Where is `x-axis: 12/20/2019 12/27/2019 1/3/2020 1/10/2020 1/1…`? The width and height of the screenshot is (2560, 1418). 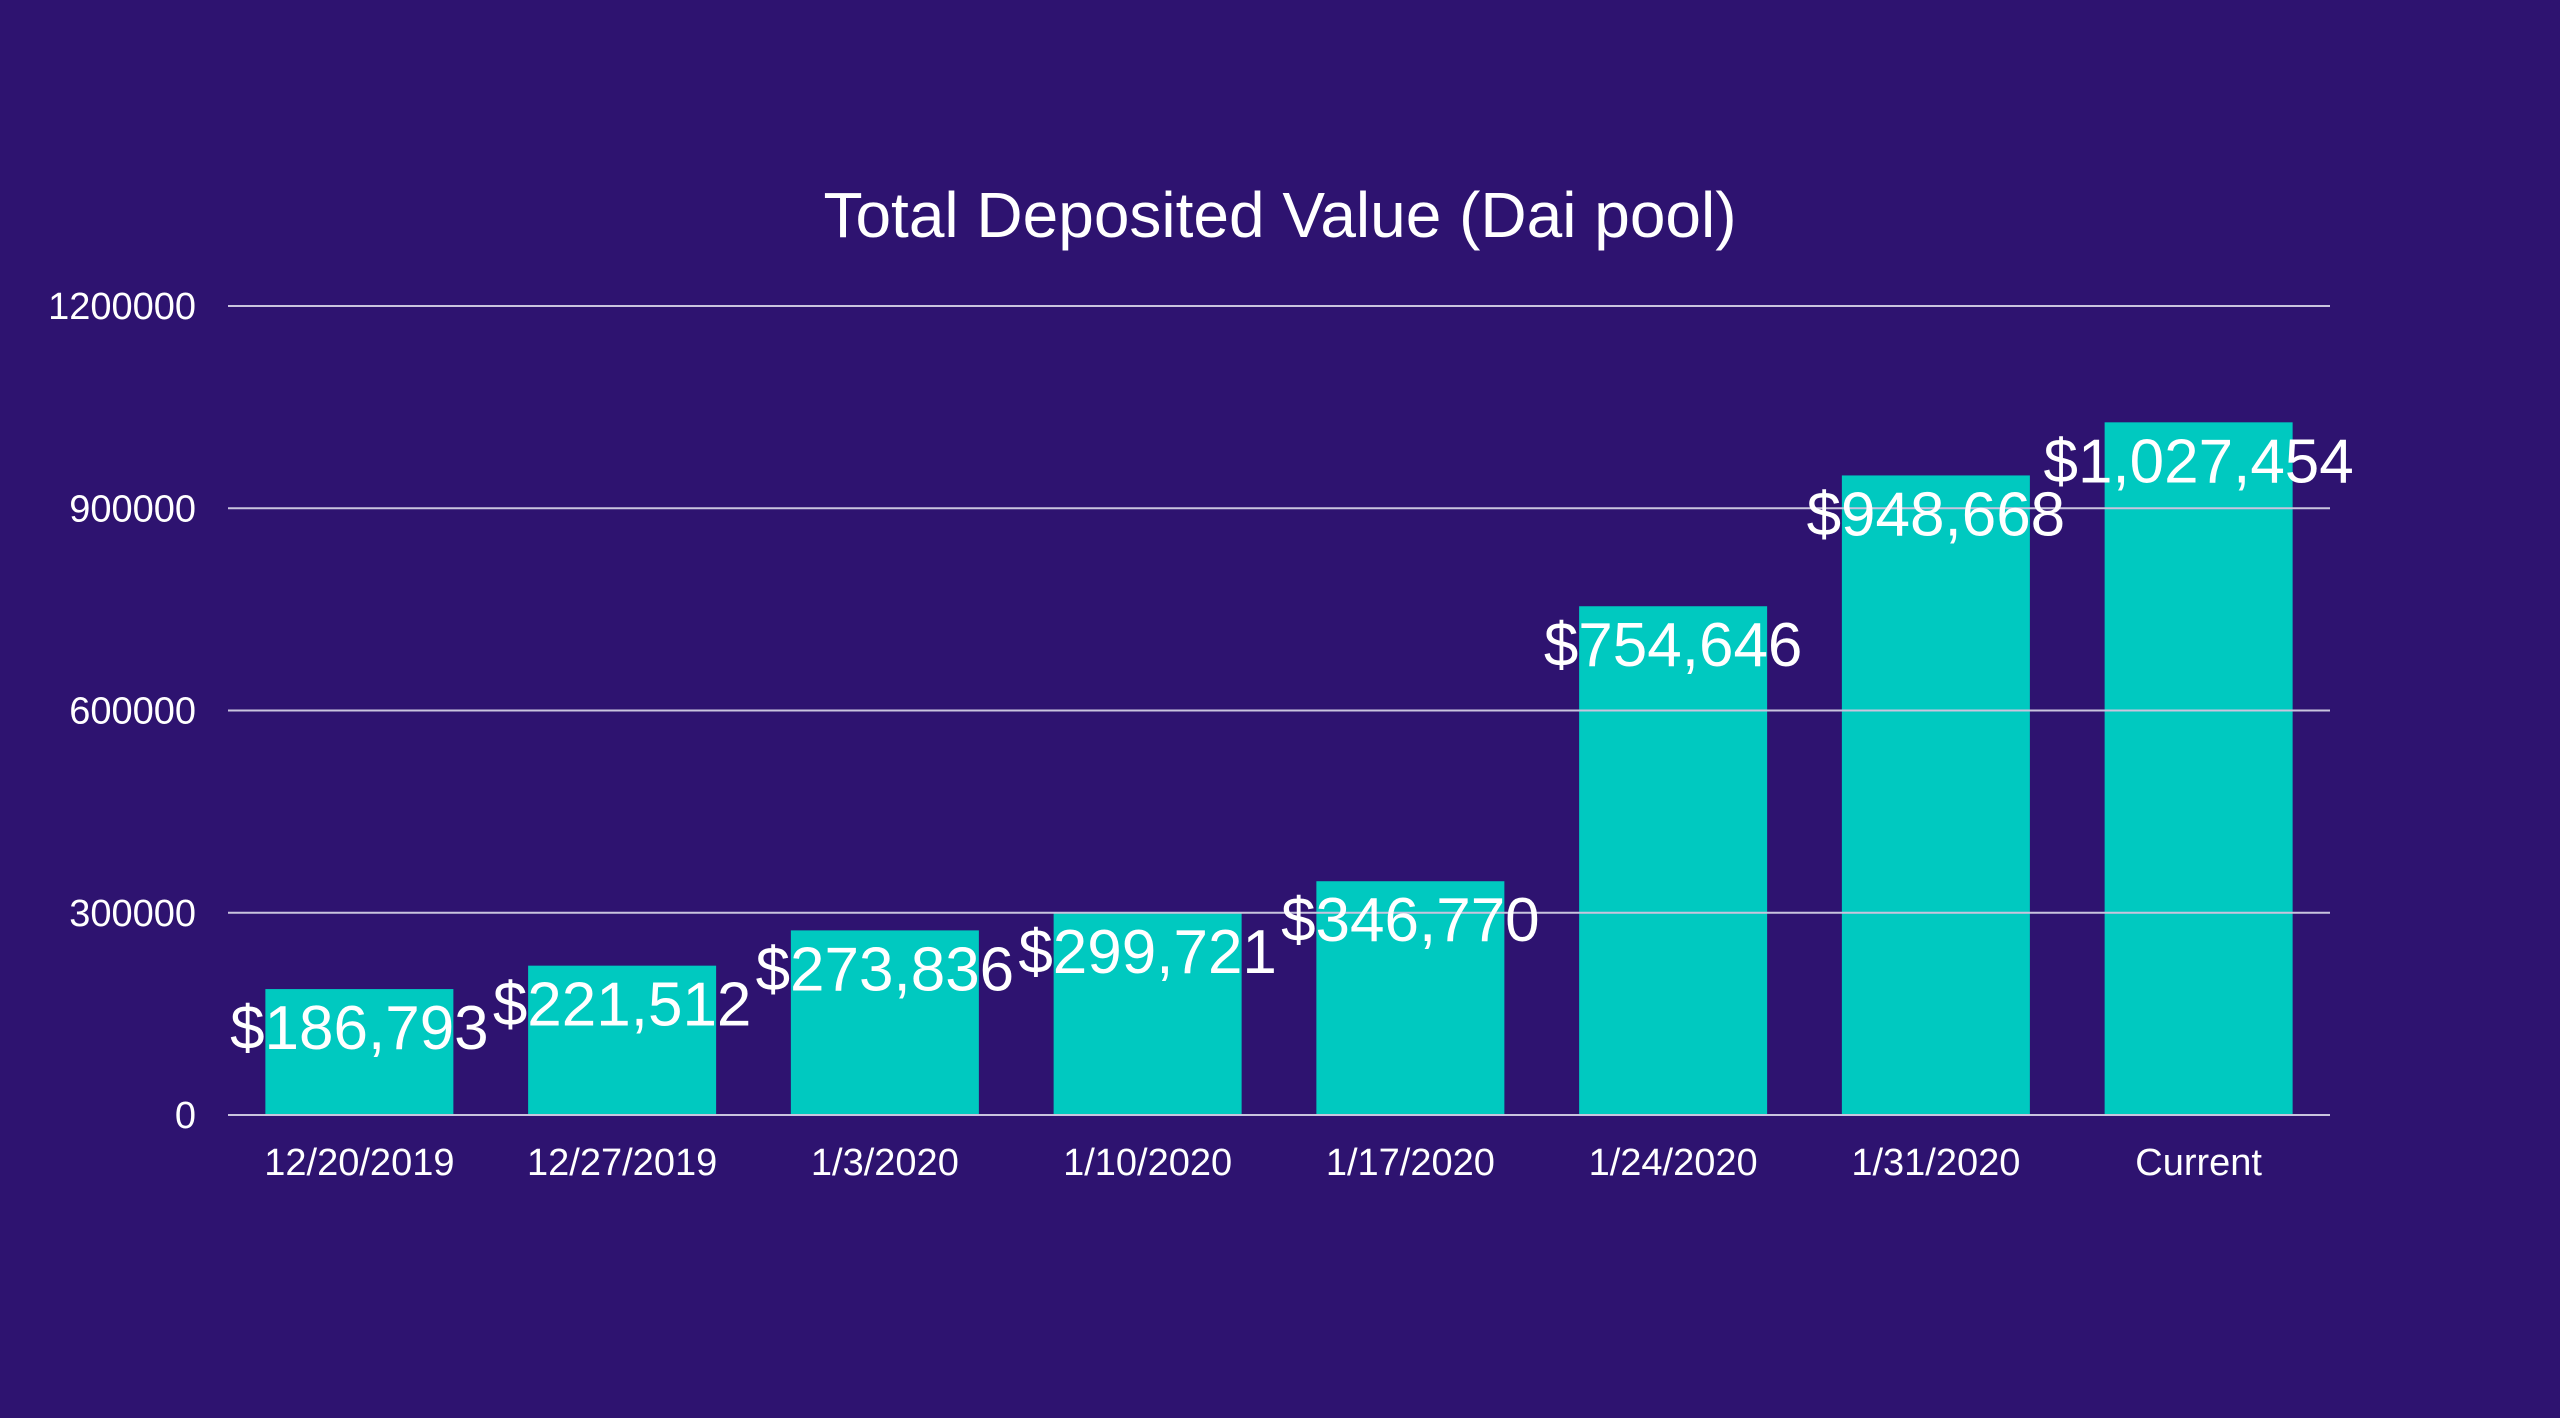 x-axis: 12/20/2019 12/27/2019 1/3/2020 1/10/2020 1/1… is located at coordinates (1263, 1163).